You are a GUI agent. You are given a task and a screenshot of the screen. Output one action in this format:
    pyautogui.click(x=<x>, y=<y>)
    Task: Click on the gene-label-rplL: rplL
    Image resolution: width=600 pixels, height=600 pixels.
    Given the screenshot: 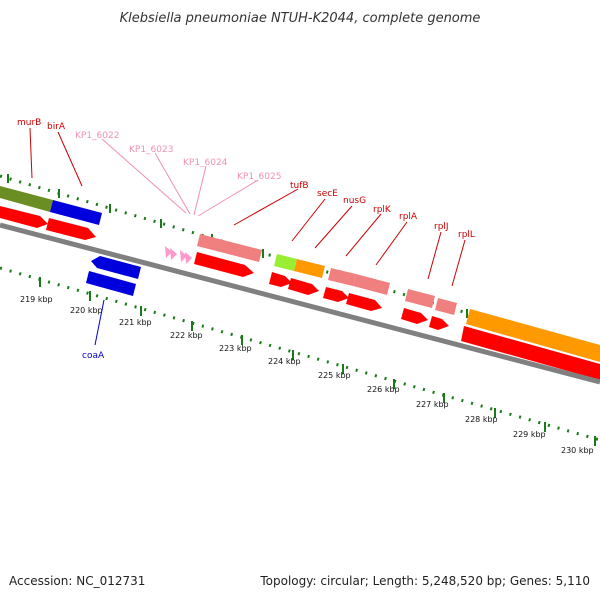 What is the action you would take?
    pyautogui.click(x=466, y=235)
    